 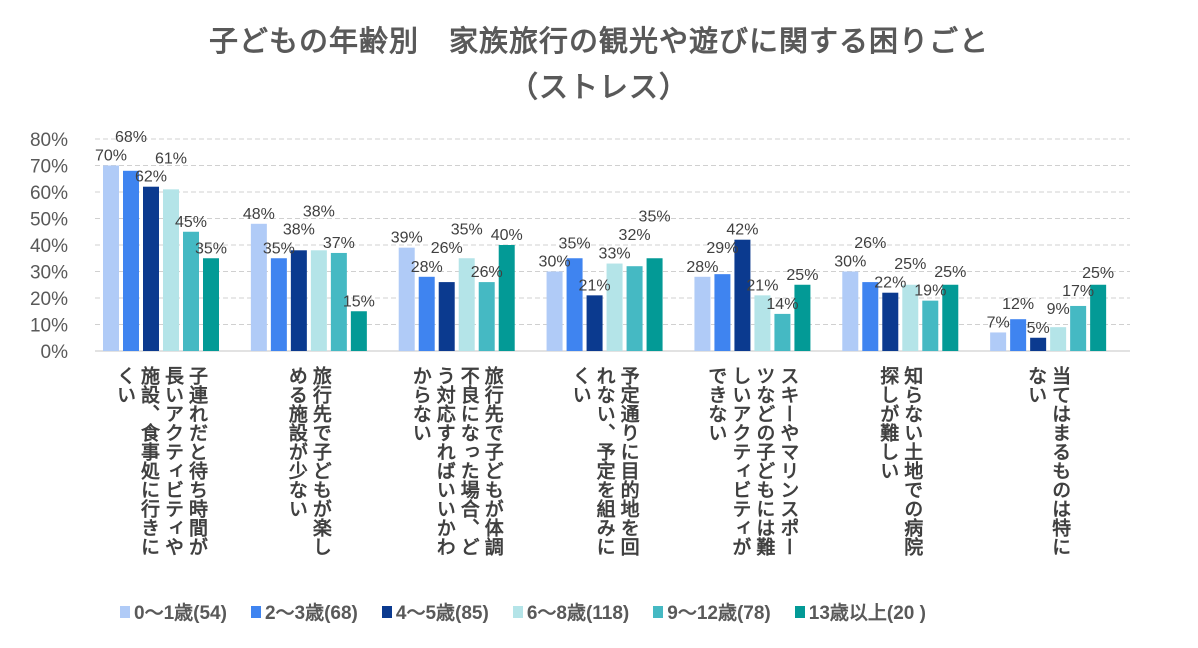 I want to click on legend-item: 9～12歳(78), so click(x=712, y=611).